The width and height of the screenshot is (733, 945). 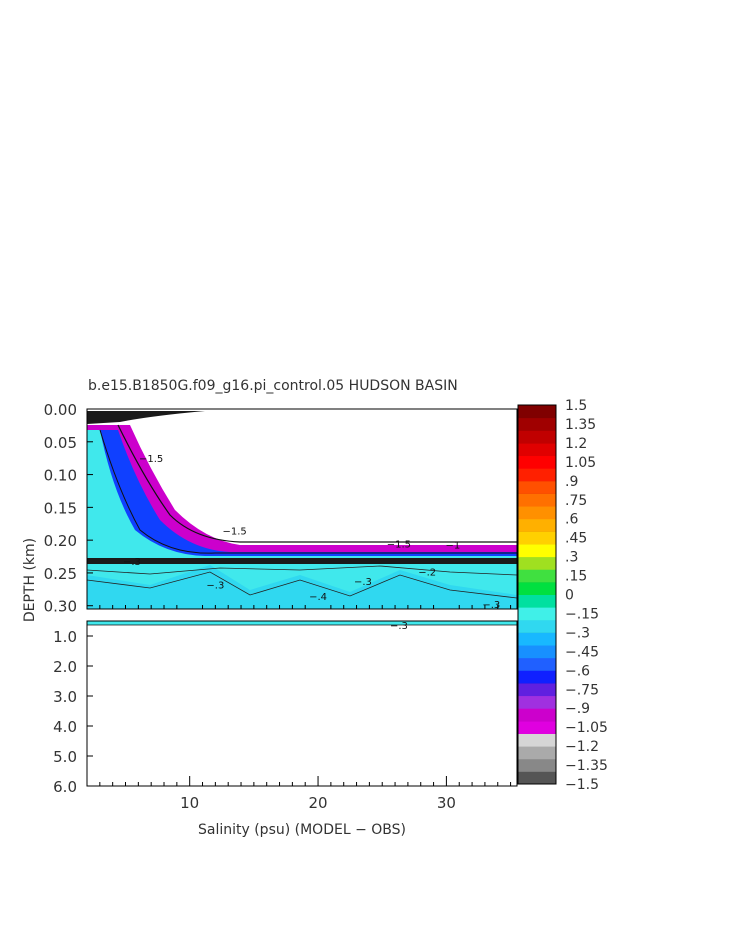 What do you see at coordinates (586, 766) in the screenshot?
I see `colorbar-tick-label: −1.35` at bounding box center [586, 766].